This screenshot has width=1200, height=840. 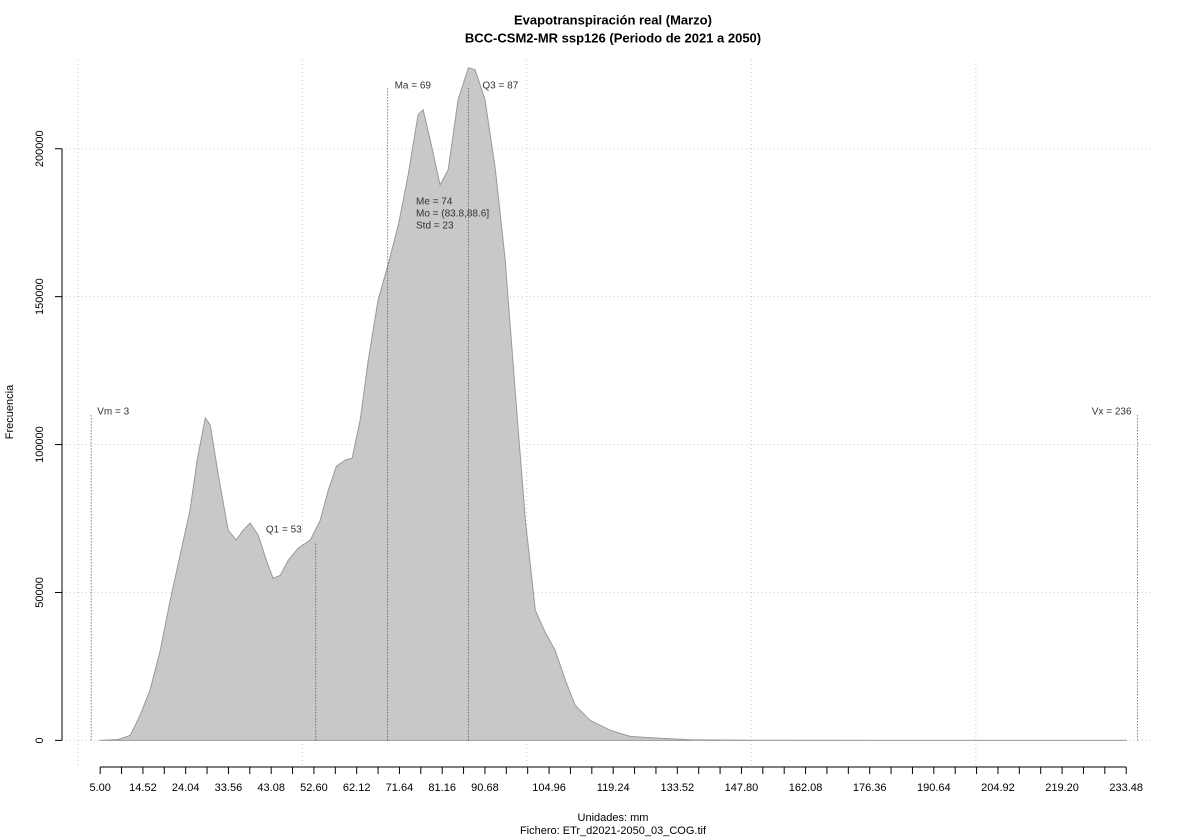 What do you see at coordinates (485, 788) in the screenshot?
I see `x-tick-label: 90.68` at bounding box center [485, 788].